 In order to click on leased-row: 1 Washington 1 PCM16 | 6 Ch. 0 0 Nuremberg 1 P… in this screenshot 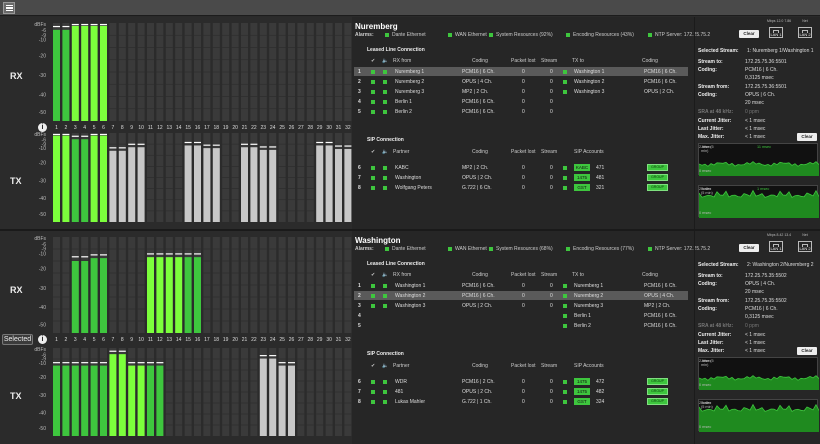, I will do `click(521, 285)`.